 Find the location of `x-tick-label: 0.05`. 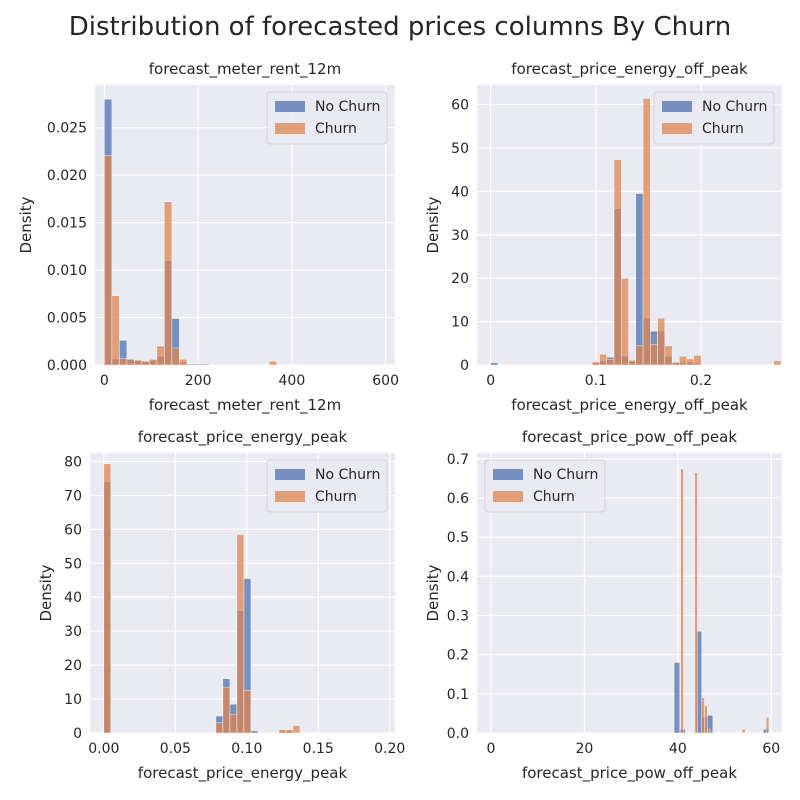

x-tick-label: 0.05 is located at coordinates (175, 749).